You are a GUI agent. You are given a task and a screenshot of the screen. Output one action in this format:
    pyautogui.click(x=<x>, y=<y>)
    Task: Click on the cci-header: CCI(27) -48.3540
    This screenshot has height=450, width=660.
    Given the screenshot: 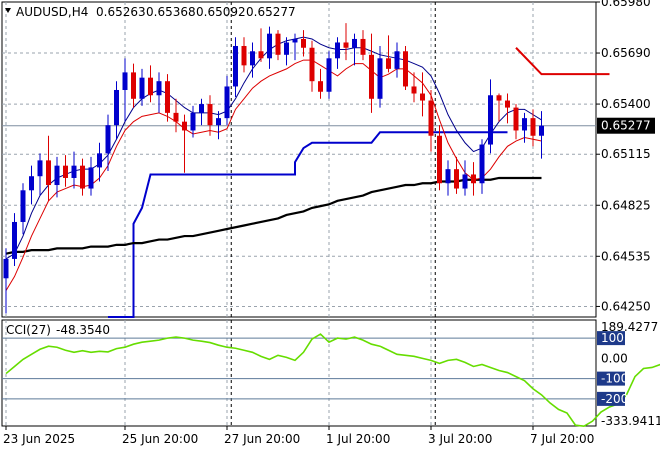 What is the action you would take?
    pyautogui.click(x=58, y=330)
    